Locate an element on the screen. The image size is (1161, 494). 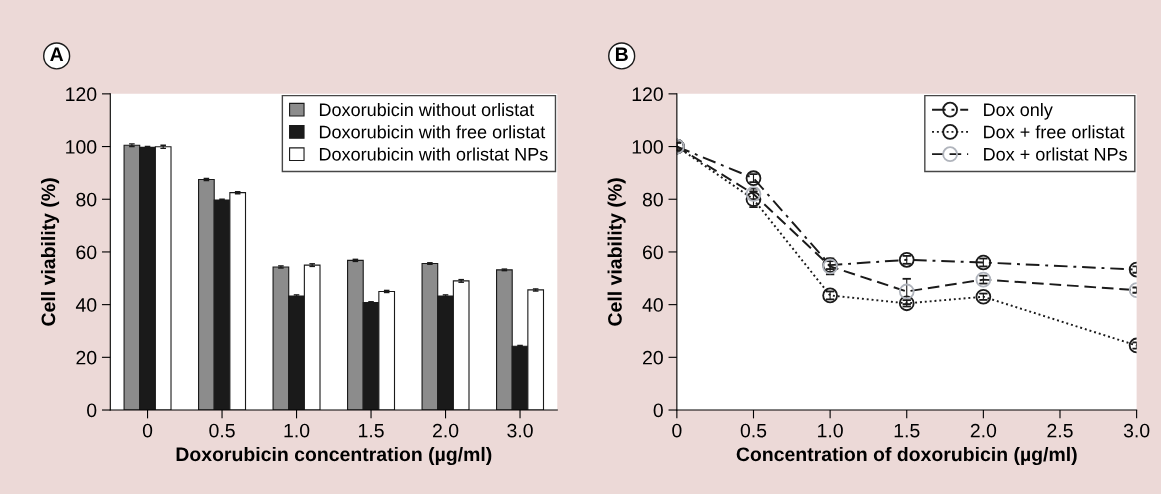
legend-label: Dox + free orlistat is located at coordinates (1054, 132).